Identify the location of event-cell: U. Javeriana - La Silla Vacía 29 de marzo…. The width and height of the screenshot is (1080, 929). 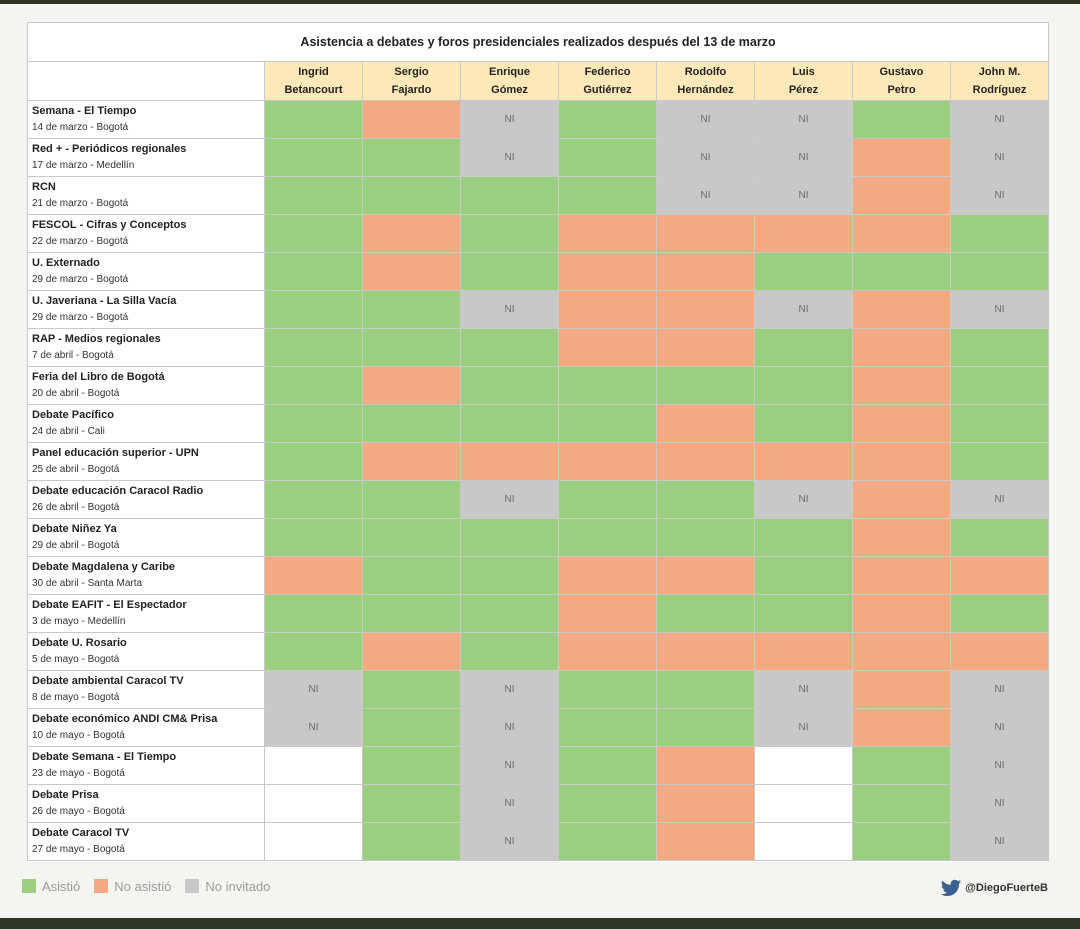
(146, 309).